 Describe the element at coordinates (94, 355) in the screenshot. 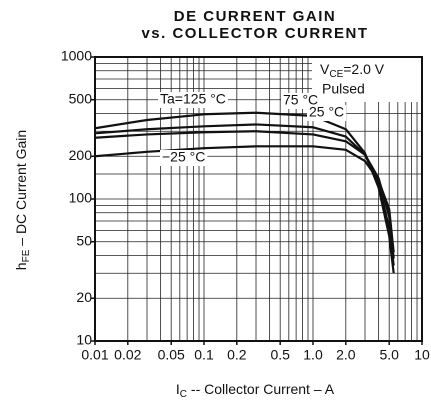

I see `x-tick-label: 0.01` at that location.